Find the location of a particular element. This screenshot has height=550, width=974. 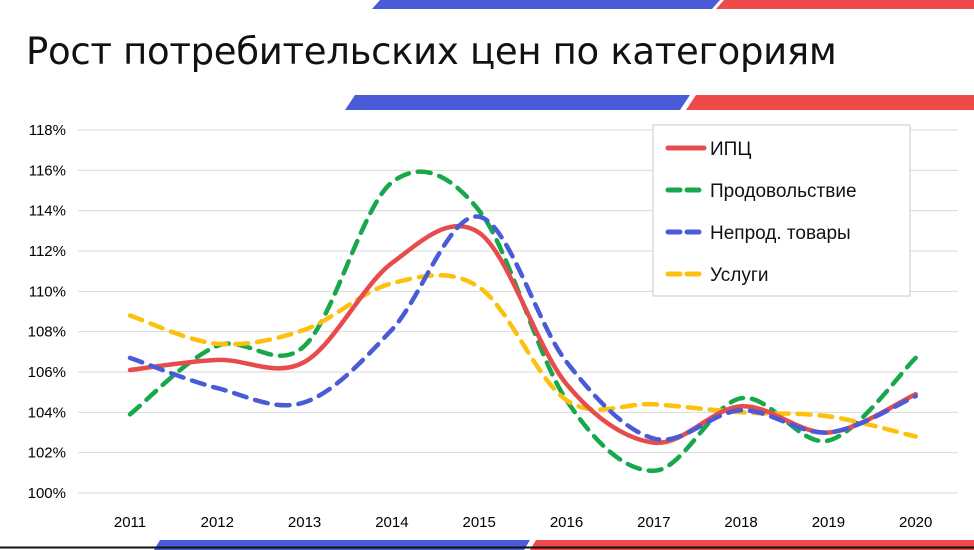

stripe-top-red is located at coordinates (845, 4).